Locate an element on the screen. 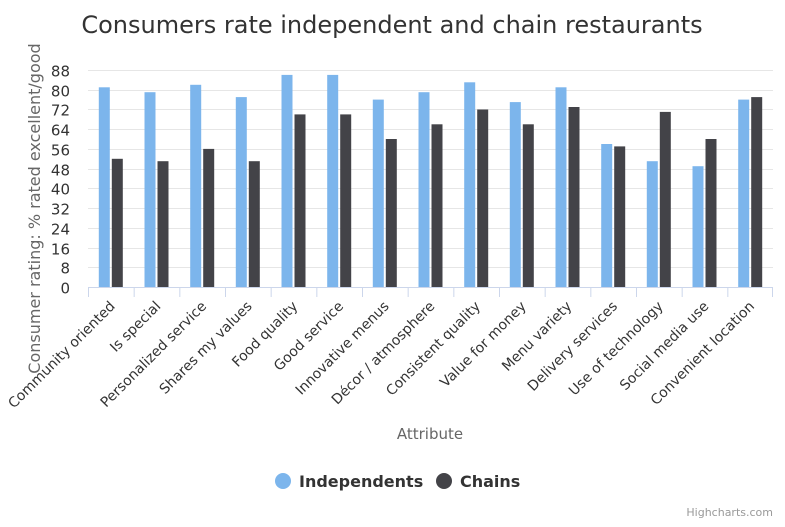  y-tick-label: 56 is located at coordinates (60, 151).